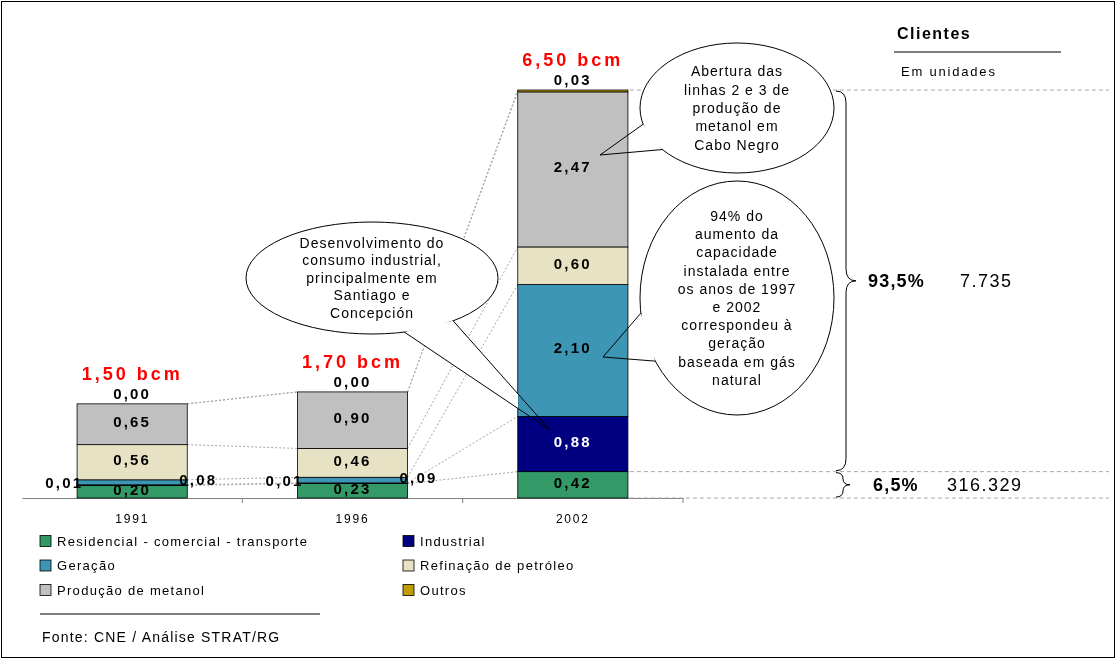  What do you see at coordinates (352, 460) in the screenshot?
I see `data-label: 0,46` at bounding box center [352, 460].